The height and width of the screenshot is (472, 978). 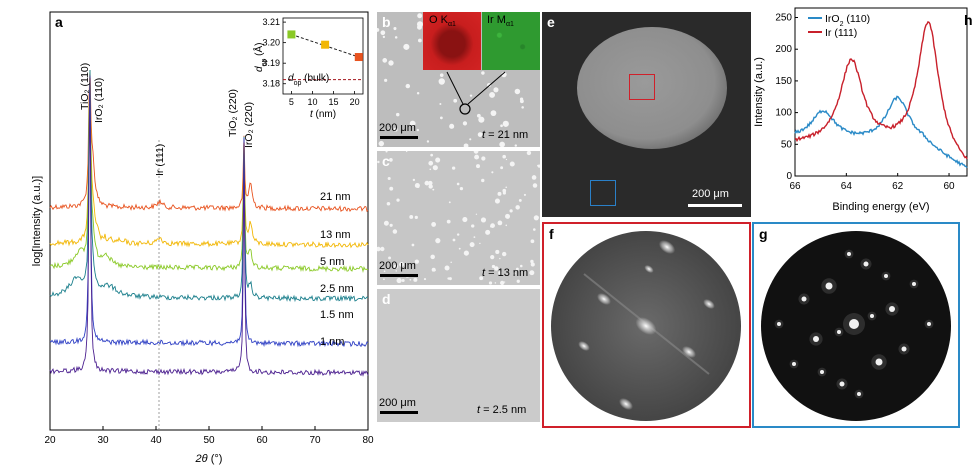 What do you see at coordinates (249, 125) in the screenshot?
I see `peak-label-iro2-220: IrO₂ (220)` at bounding box center [249, 125].